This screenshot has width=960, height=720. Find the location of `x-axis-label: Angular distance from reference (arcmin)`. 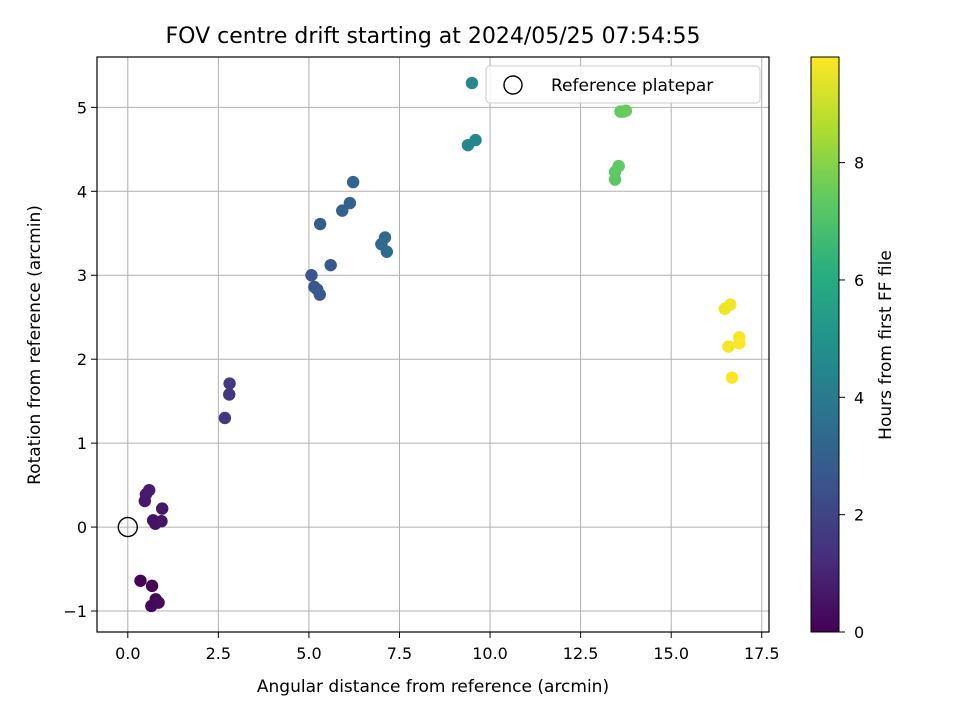

x-axis-label: Angular distance from reference (arcmin) is located at coordinates (433, 687).